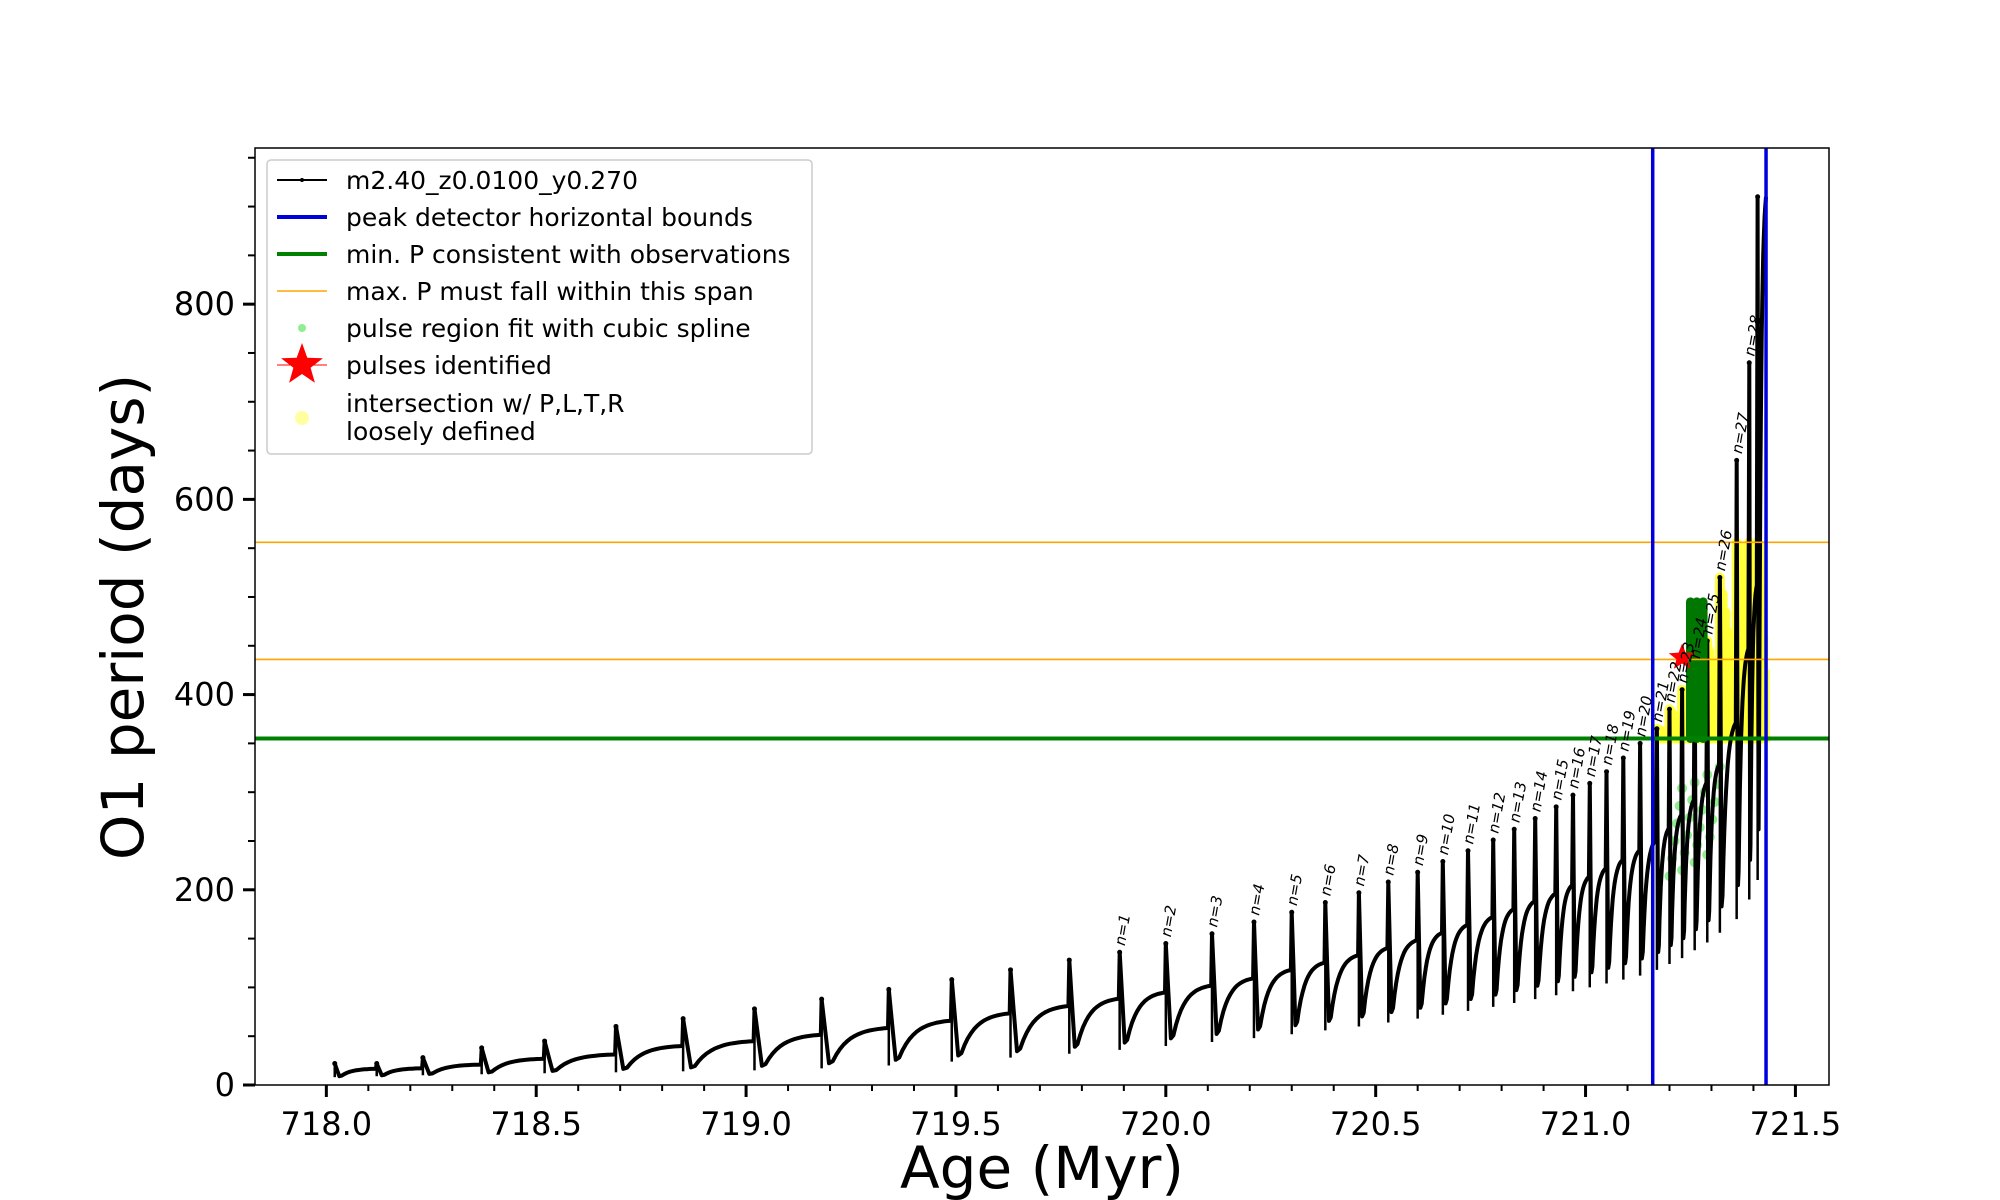 This screenshot has width=2000, height=1200. What do you see at coordinates (204, 695) in the screenshot?
I see `y-tick-label-2: 400` at bounding box center [204, 695].